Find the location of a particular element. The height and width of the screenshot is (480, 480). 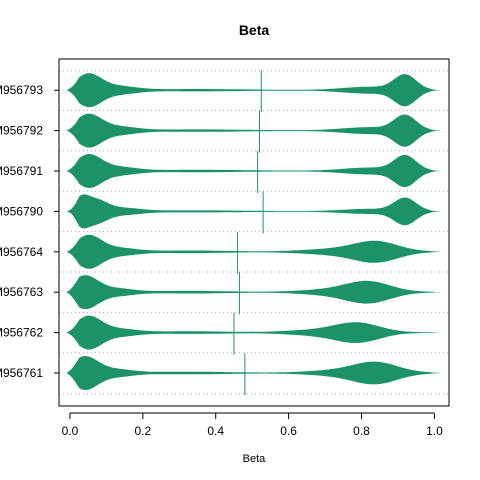

y-tick-label: M956763 is located at coordinates (21, 292).